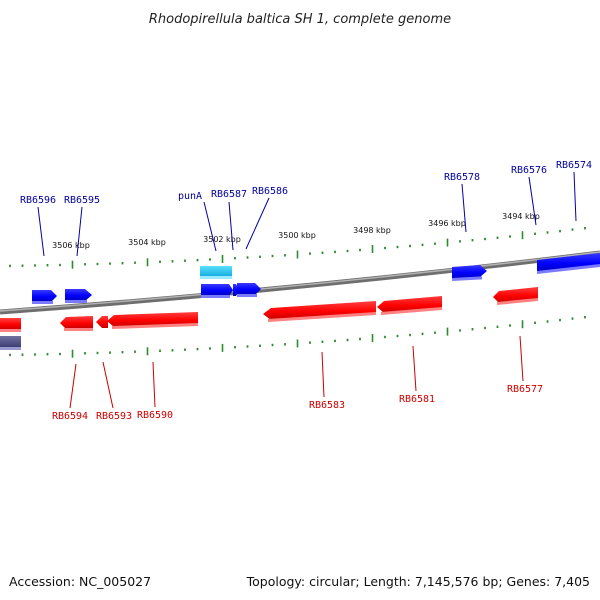 Image resolution: width=600 pixels, height=600 pixels. I want to click on gene-left-edge, so click(10, 325).